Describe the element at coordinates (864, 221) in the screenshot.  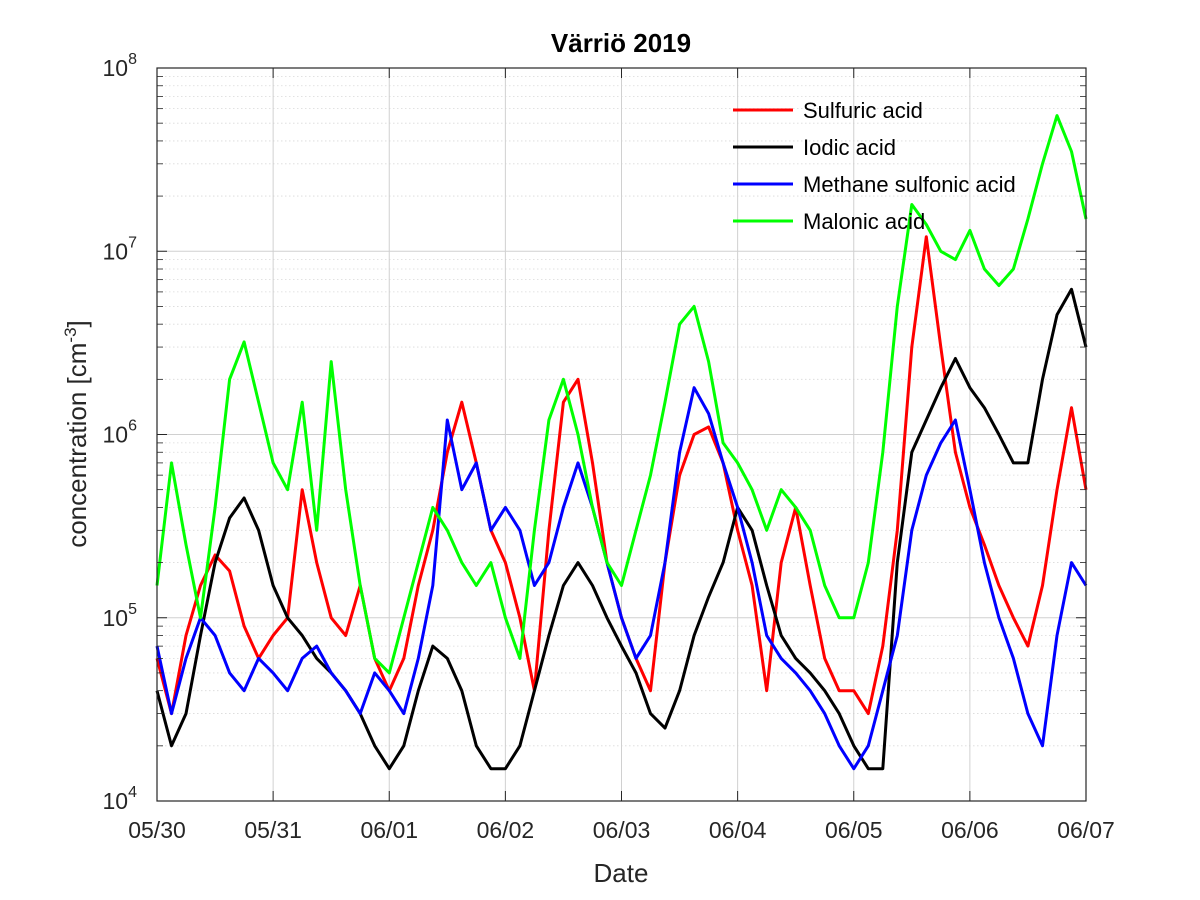
I see `legend-label-4: Malonic acid` at that location.